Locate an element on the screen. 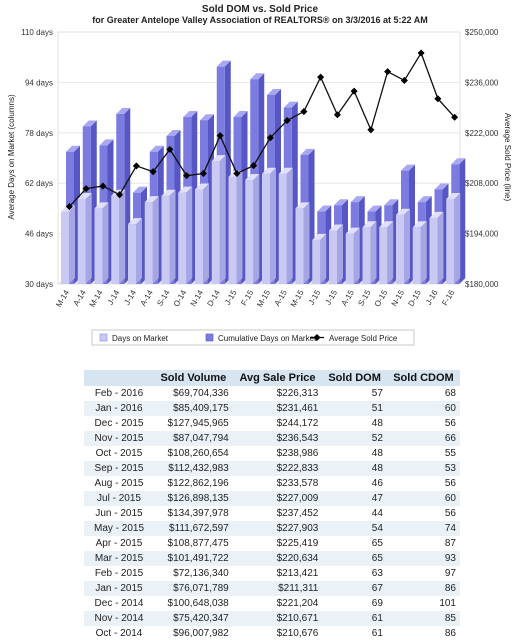 Image resolution: width=519 pixels, height=643 pixels. x-tick-label: A-14 is located at coordinates (80, 298).